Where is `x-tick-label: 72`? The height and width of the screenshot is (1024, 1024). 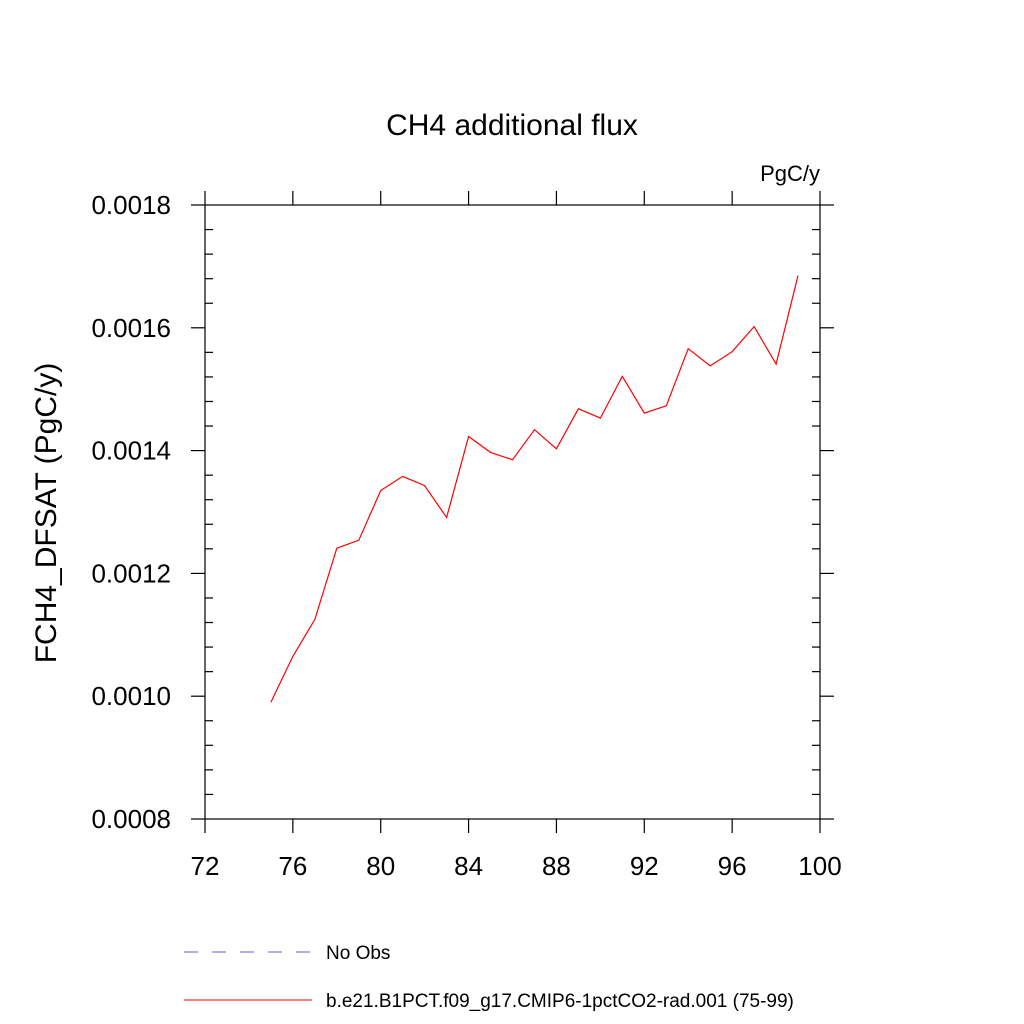 x-tick-label: 72 is located at coordinates (205, 866).